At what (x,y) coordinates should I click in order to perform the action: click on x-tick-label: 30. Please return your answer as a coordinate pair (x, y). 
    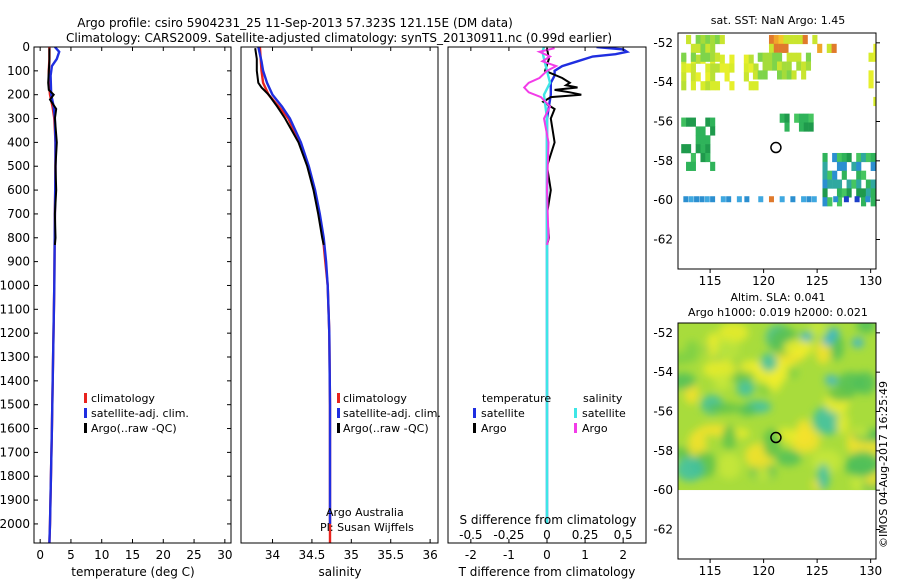
    Looking at the image, I should click on (224, 555).